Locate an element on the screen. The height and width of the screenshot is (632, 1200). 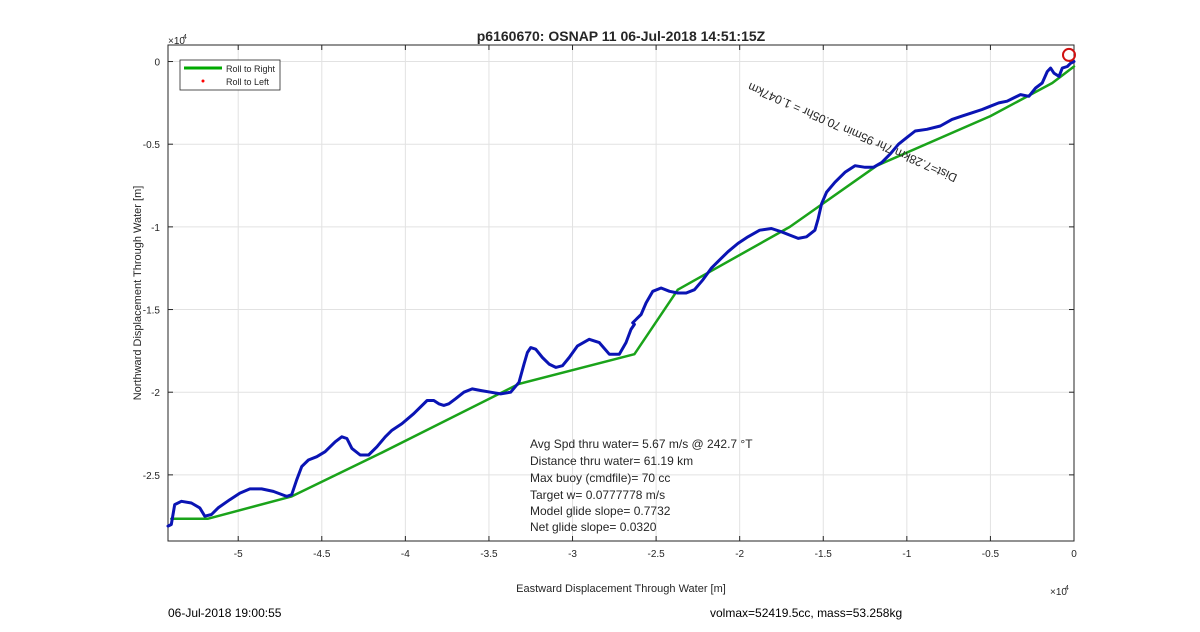
stat-avg-speed: Avg Spd thru water= 5.67 m/s @ 242.7 °T is located at coordinates (641, 444).